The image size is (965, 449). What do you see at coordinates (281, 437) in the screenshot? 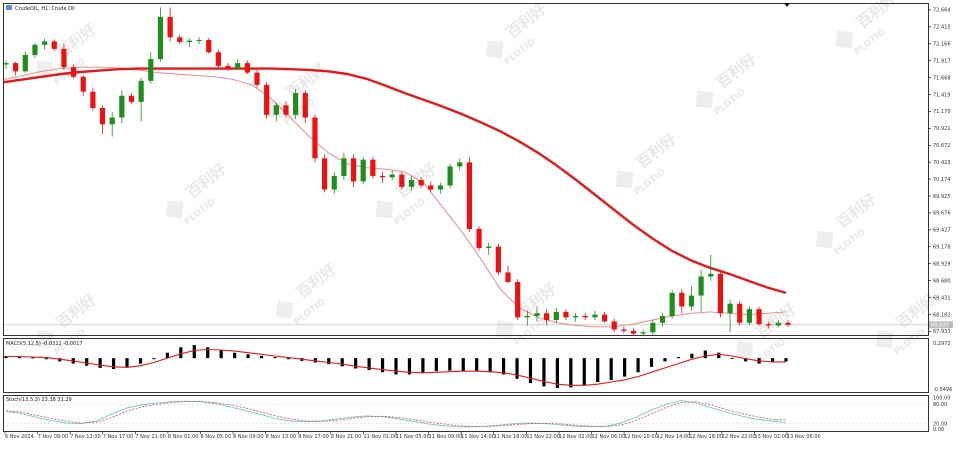
I see `time-tick-label: 8 Nov 13:00` at bounding box center [281, 437].